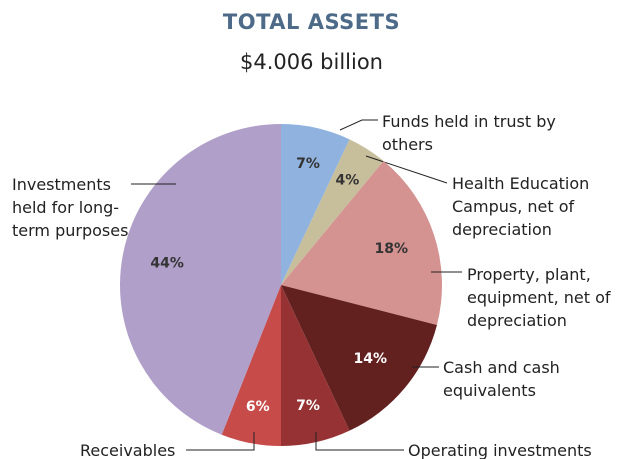 The width and height of the screenshot is (623, 459). I want to click on value-label: 14%, so click(371, 359).